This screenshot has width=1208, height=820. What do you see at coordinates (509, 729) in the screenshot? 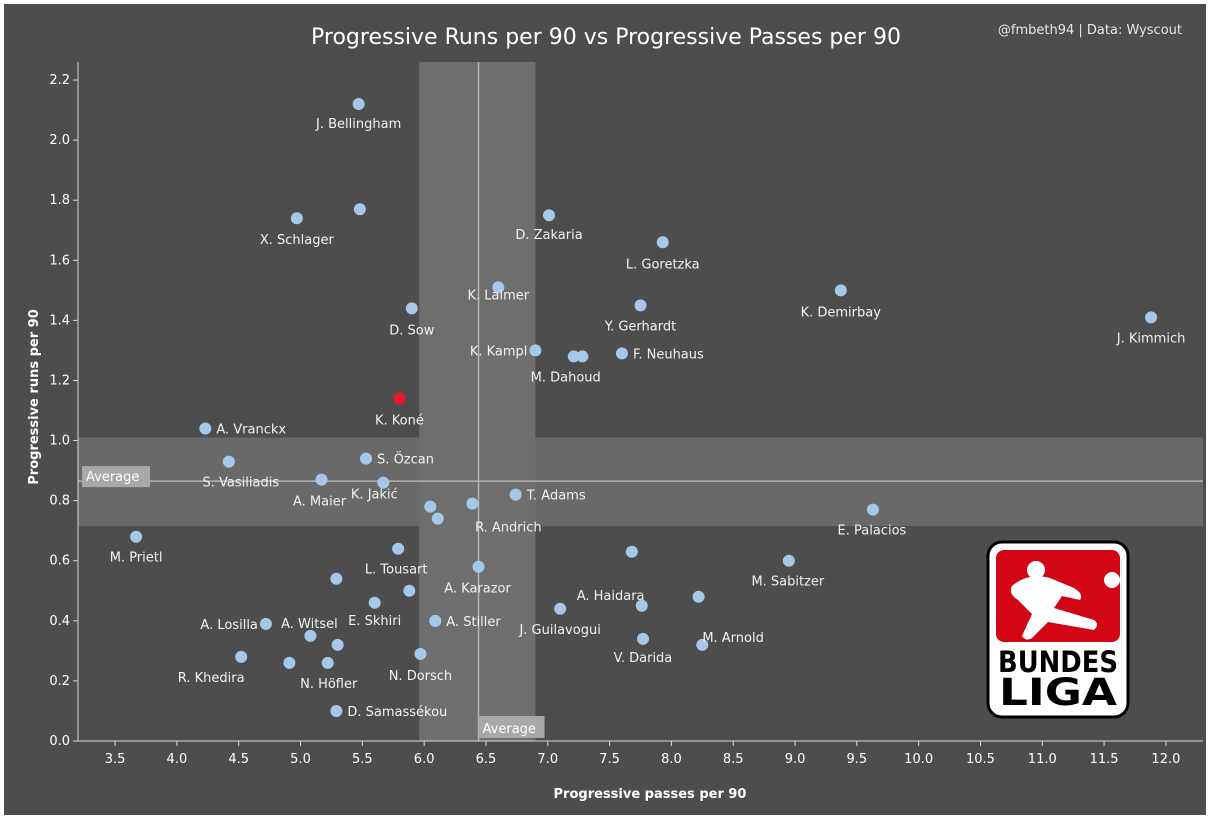
I see `average-passes-tag: Average` at bounding box center [509, 729].